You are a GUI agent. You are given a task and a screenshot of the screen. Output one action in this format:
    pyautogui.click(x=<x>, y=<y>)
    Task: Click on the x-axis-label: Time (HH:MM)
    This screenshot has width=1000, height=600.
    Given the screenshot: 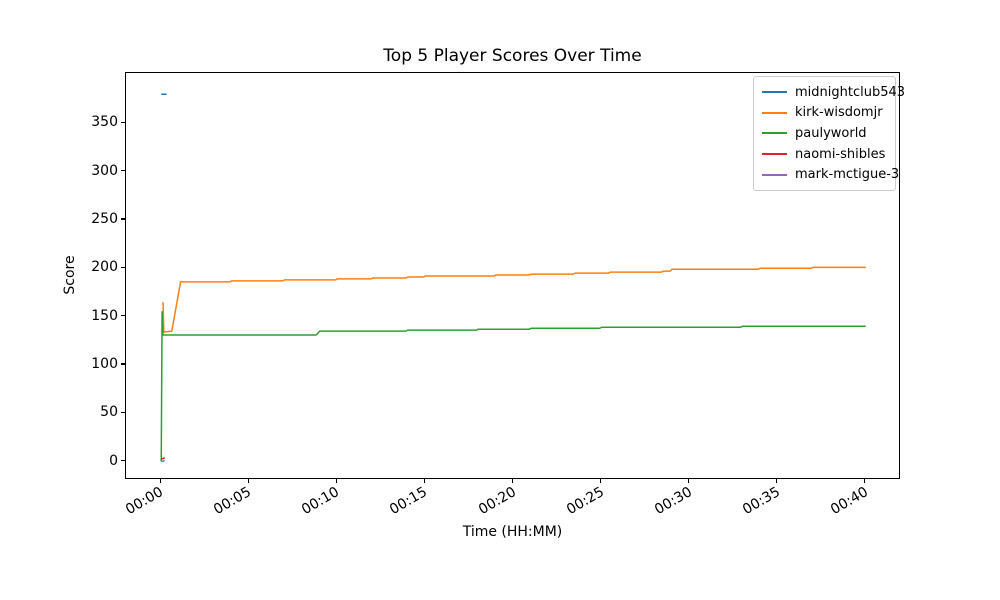 What is the action you would take?
    pyautogui.click(x=512, y=532)
    